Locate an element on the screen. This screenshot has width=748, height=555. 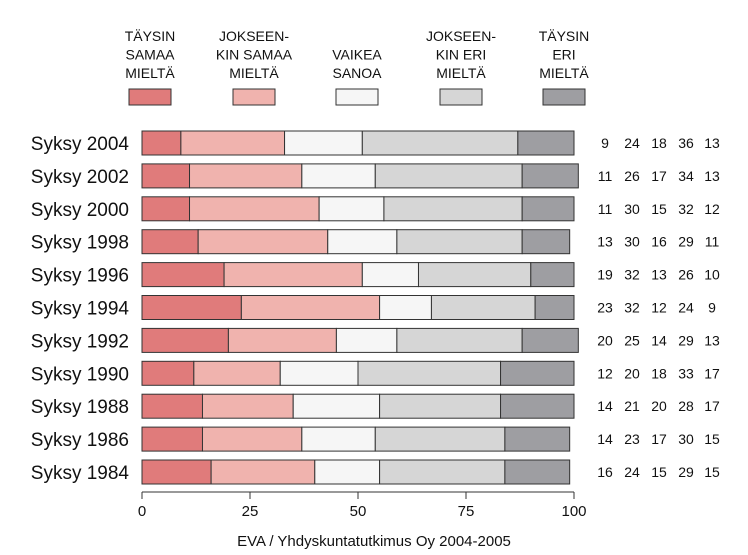
bar-row: Syksy 1990 12 20 18 33 17 is located at coordinates (375, 373).